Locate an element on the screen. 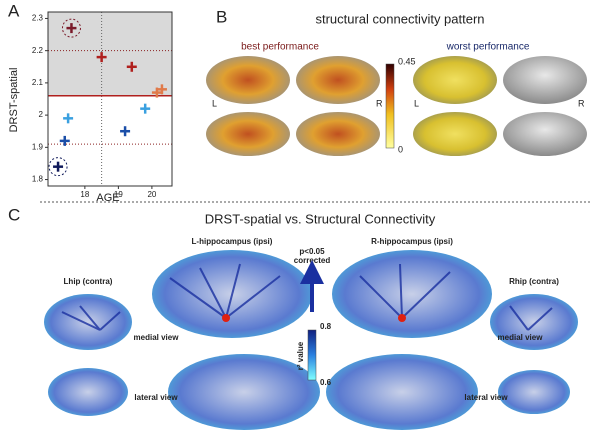  scatter-plot: 1.8 1.9 2 2.1 2.2 2.3 18 19 20 is located at coordinates (102, 105).